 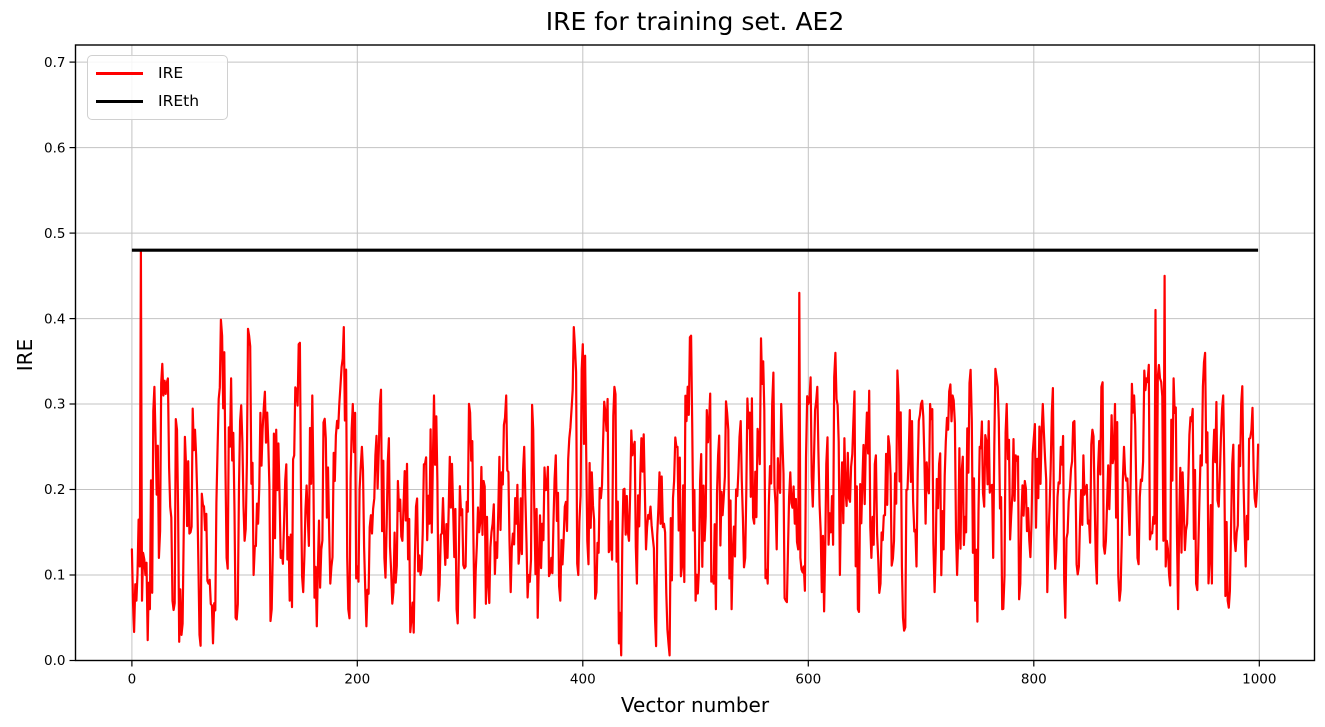 What do you see at coordinates (156, 73) in the screenshot?
I see `legend-item-ire: IRE` at bounding box center [156, 73].